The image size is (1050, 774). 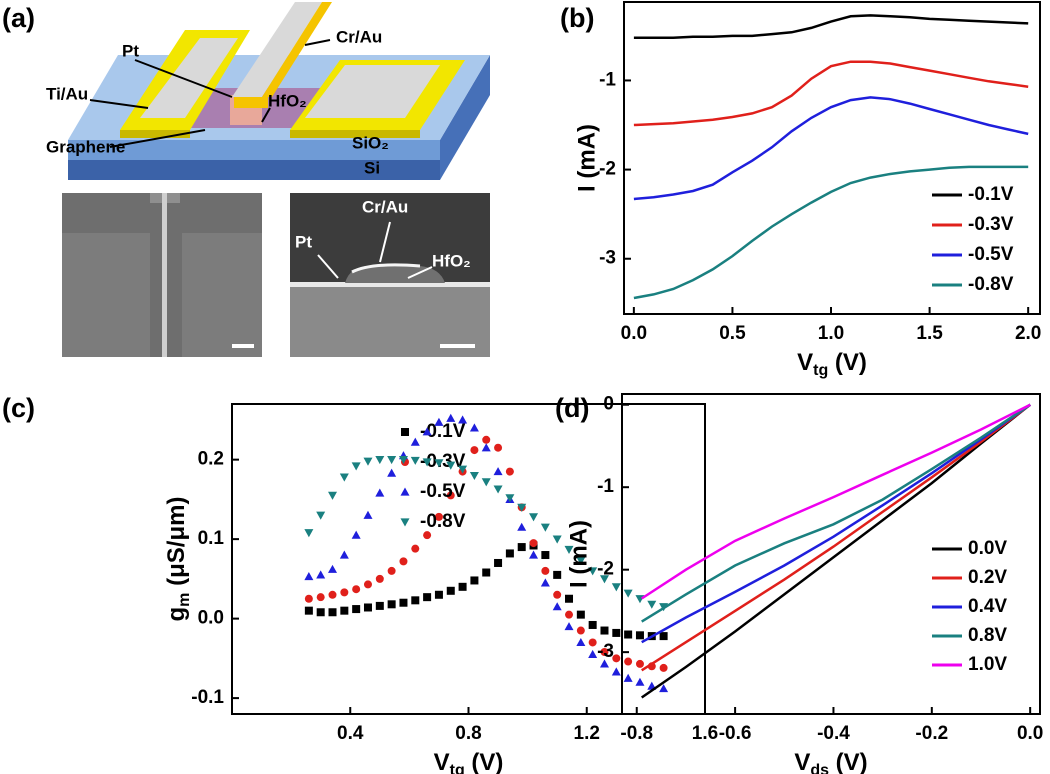 I want to click on pt-left, so click(x=189, y=78).